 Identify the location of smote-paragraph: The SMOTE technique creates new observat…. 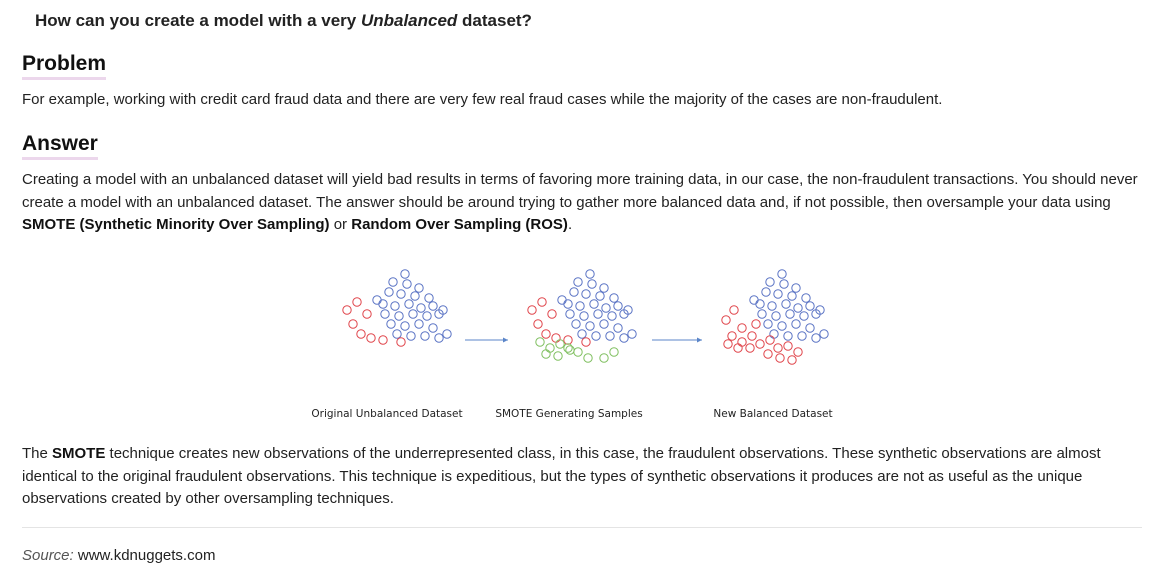
(561, 476).